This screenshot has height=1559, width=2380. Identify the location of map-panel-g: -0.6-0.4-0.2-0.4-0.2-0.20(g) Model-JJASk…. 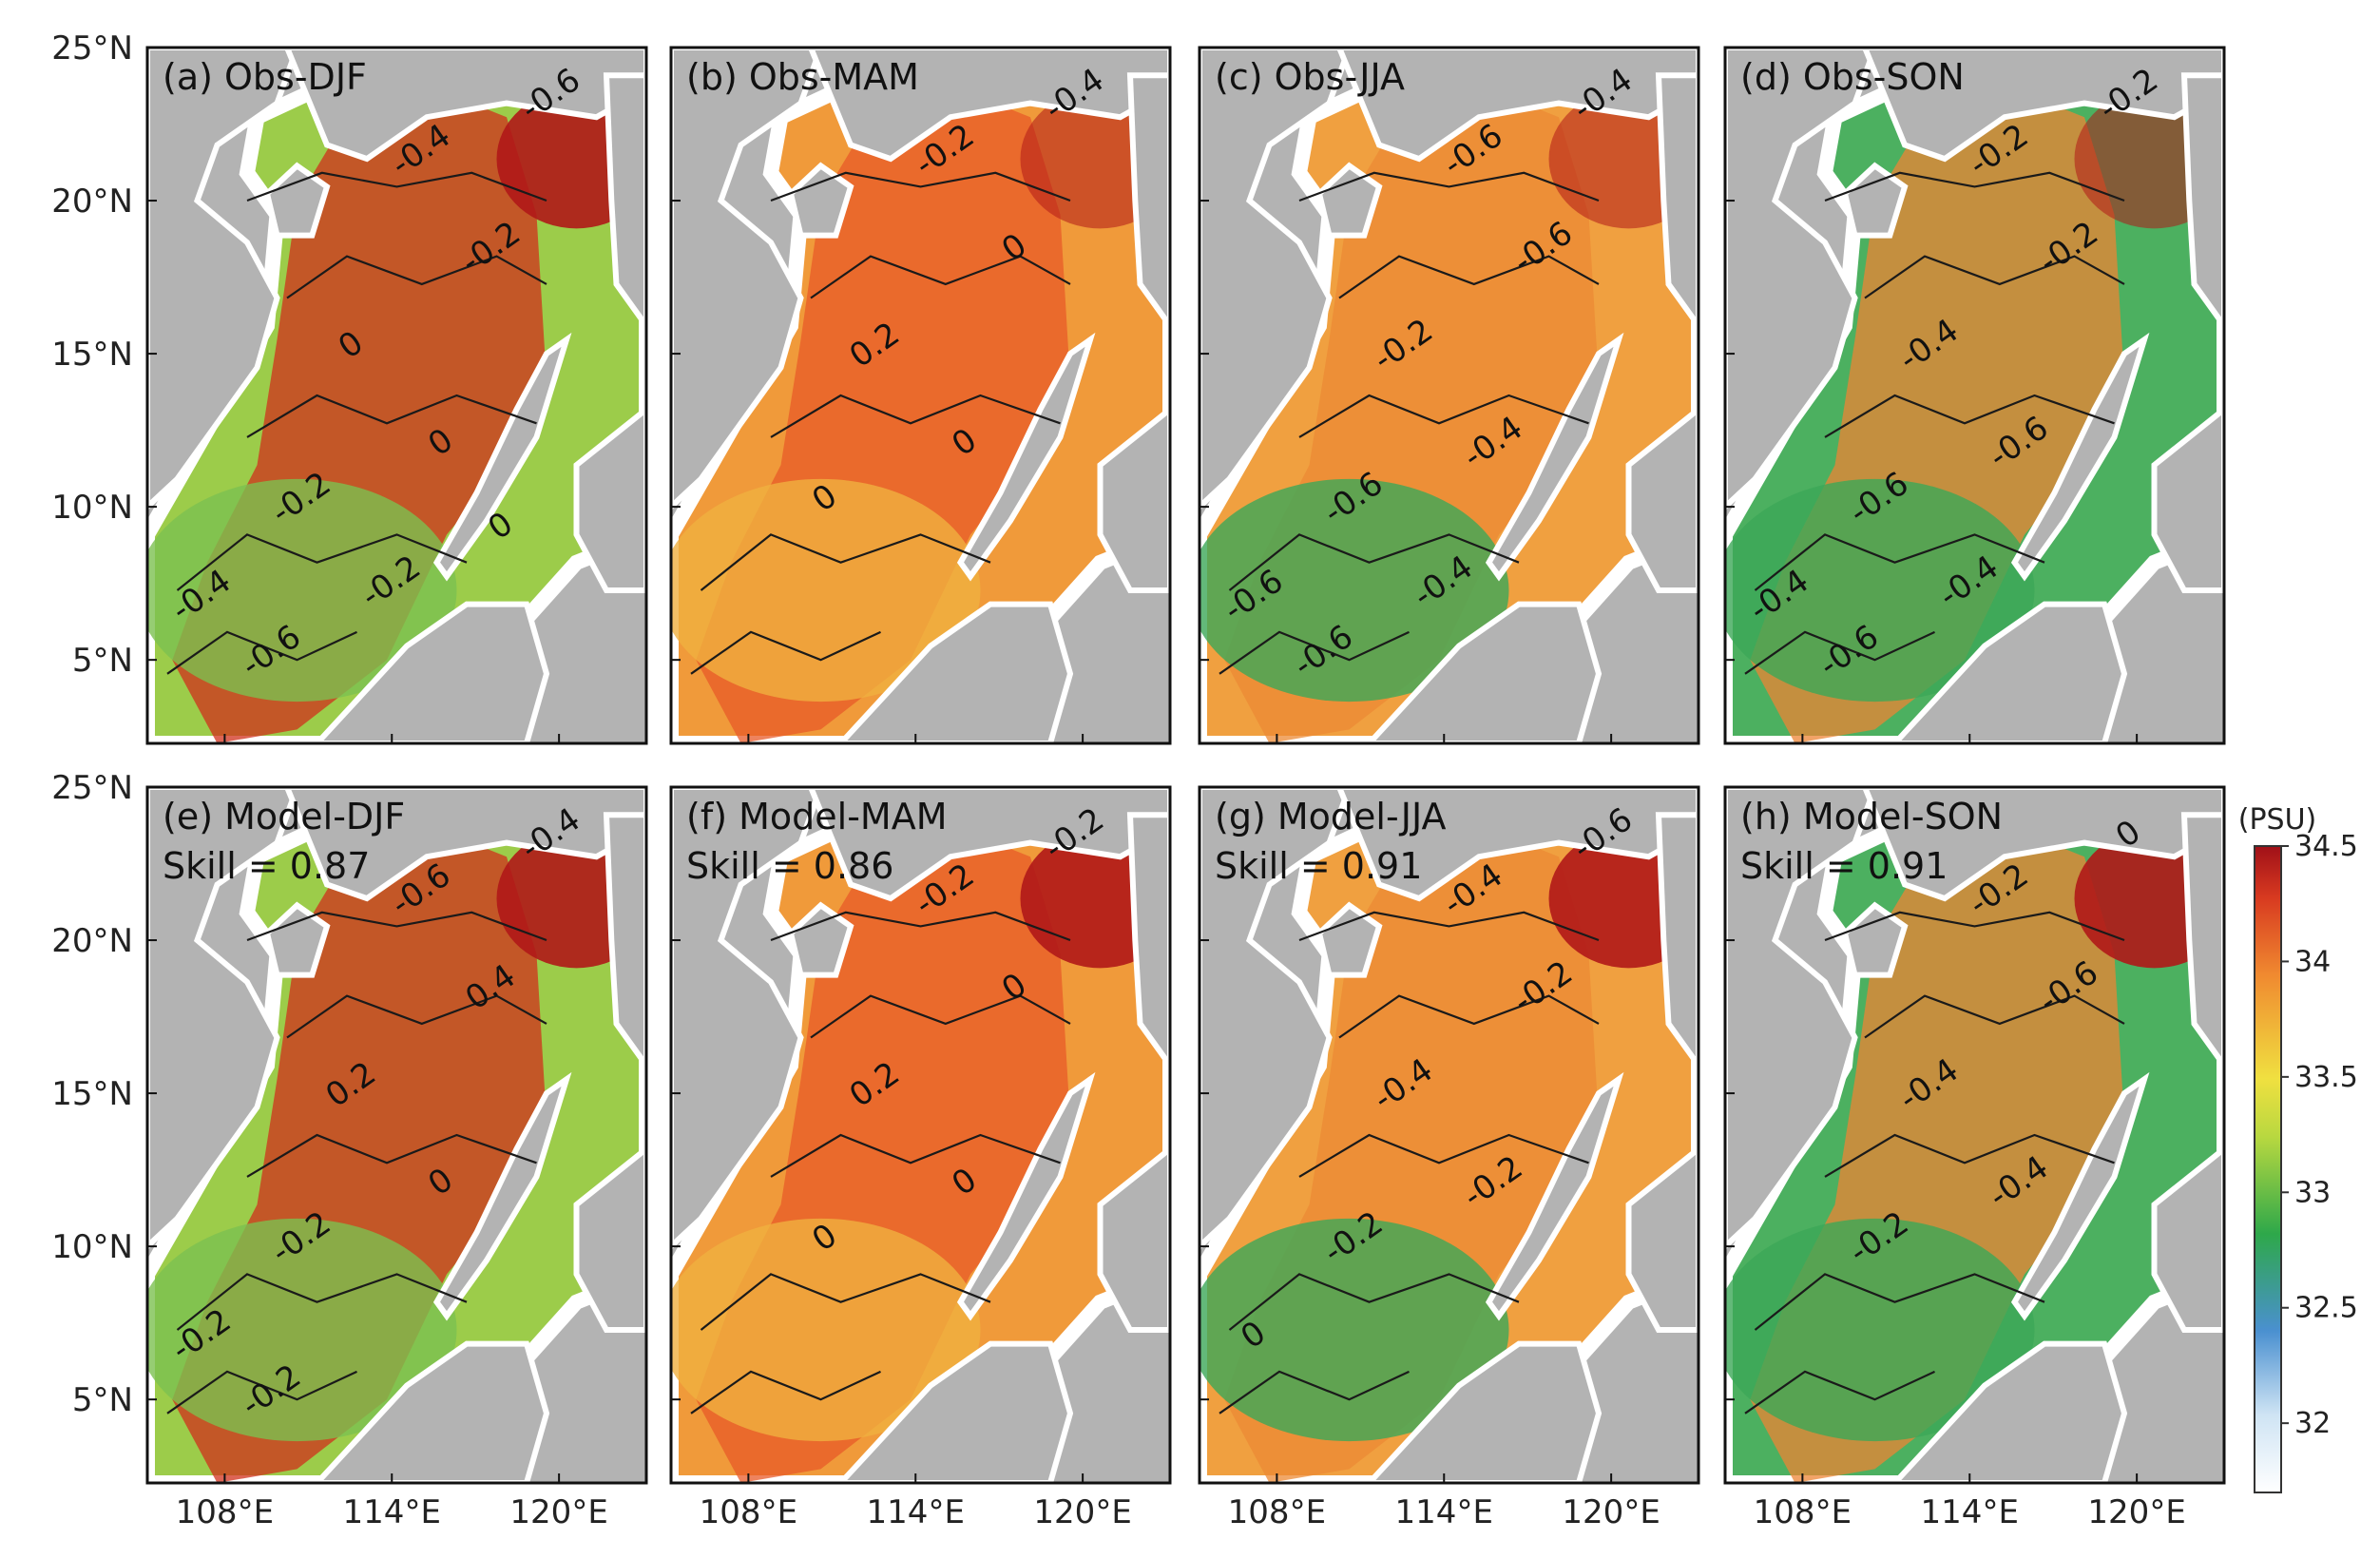
(1449, 1135).